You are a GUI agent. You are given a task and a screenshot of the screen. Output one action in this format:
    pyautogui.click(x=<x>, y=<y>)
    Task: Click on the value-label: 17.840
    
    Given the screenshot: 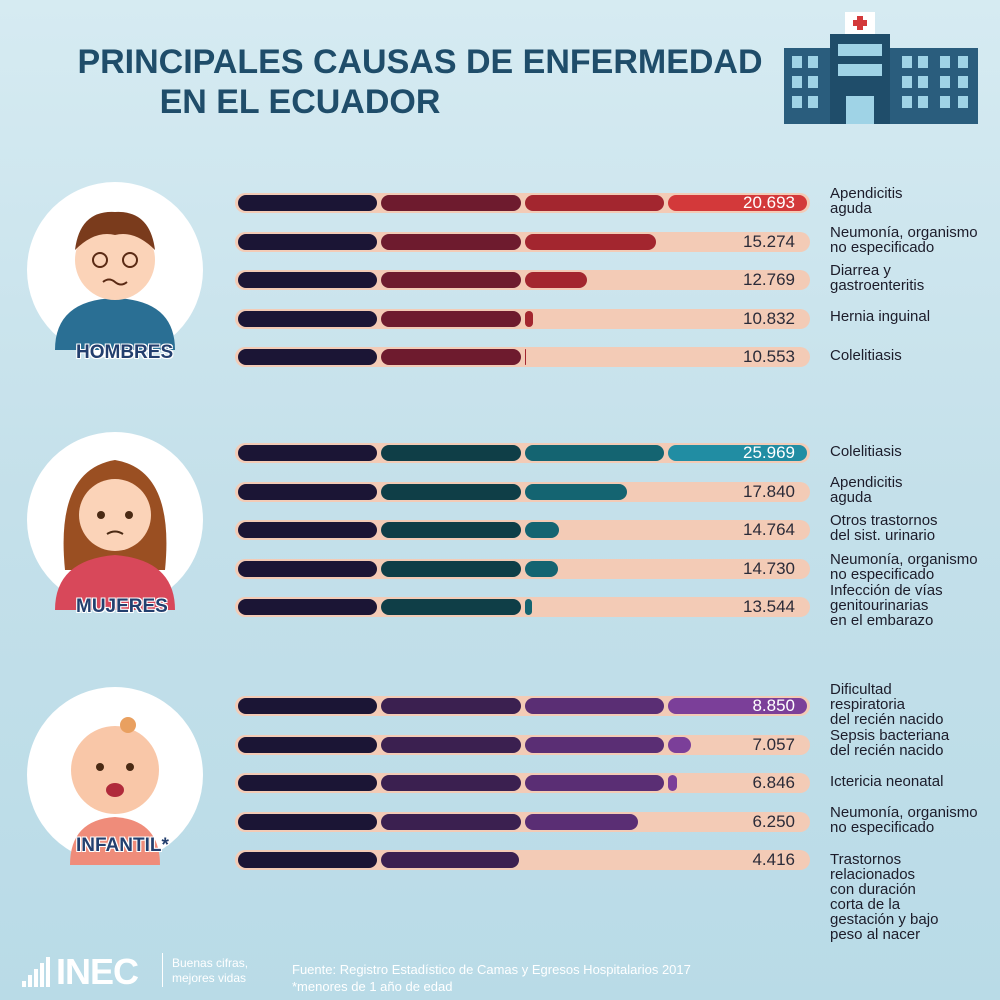 What is the action you would take?
    pyautogui.click(x=769, y=491)
    